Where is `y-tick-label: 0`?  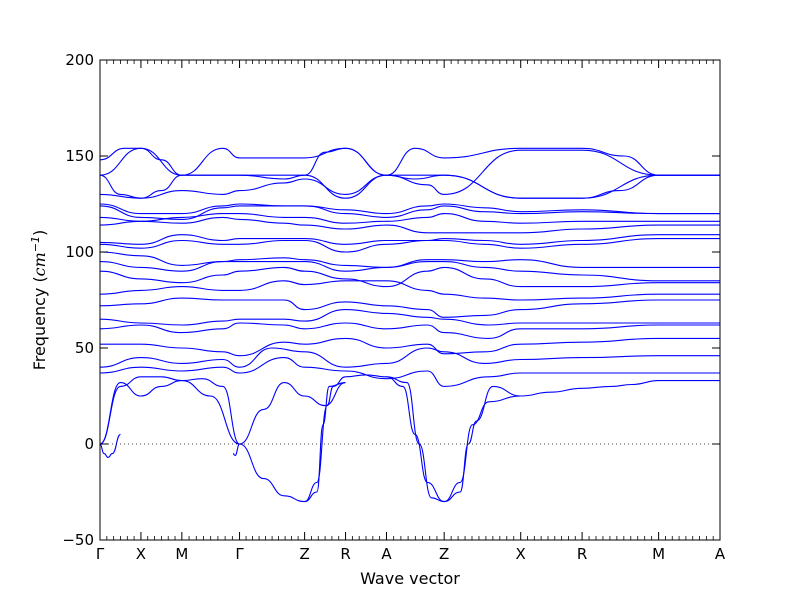
y-tick-label: 0 is located at coordinates (89, 444).